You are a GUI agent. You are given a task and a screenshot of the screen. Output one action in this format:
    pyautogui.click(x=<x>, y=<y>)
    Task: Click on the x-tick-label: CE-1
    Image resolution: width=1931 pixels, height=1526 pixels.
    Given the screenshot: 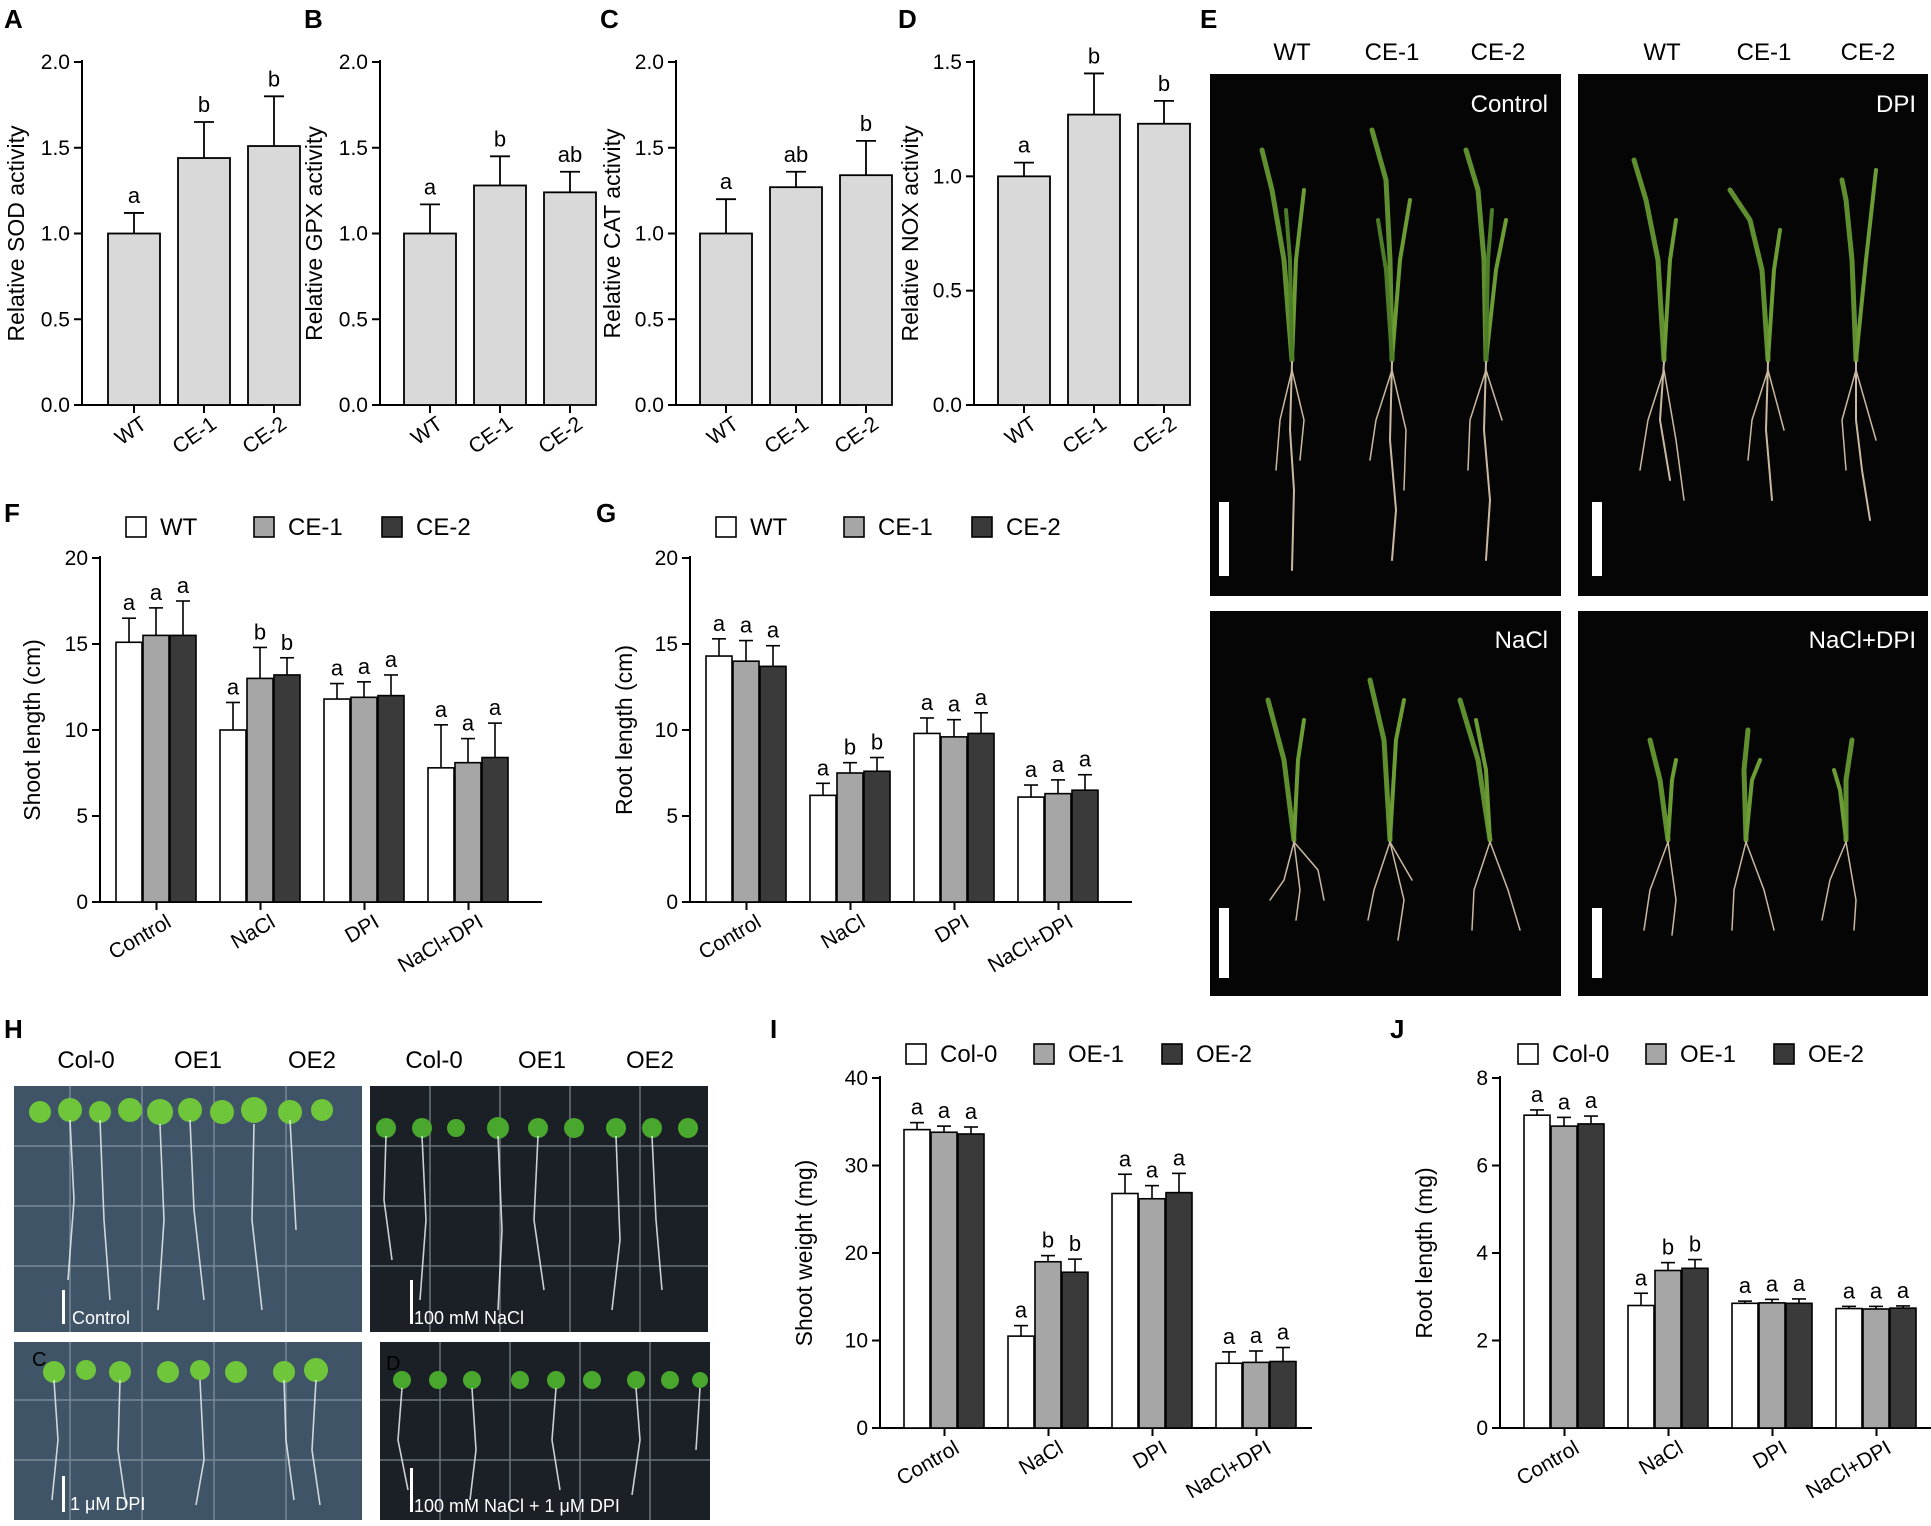 What is the action you would take?
    pyautogui.click(x=194, y=435)
    